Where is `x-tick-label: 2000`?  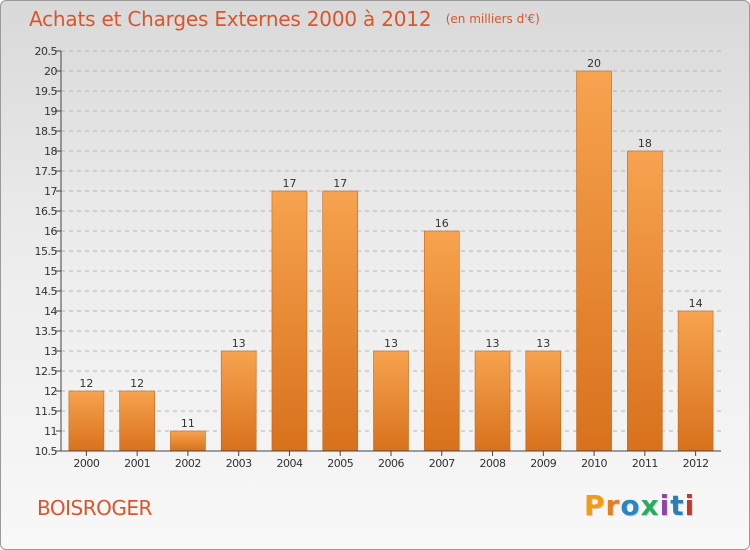
x-tick-label: 2000 is located at coordinates (86, 463).